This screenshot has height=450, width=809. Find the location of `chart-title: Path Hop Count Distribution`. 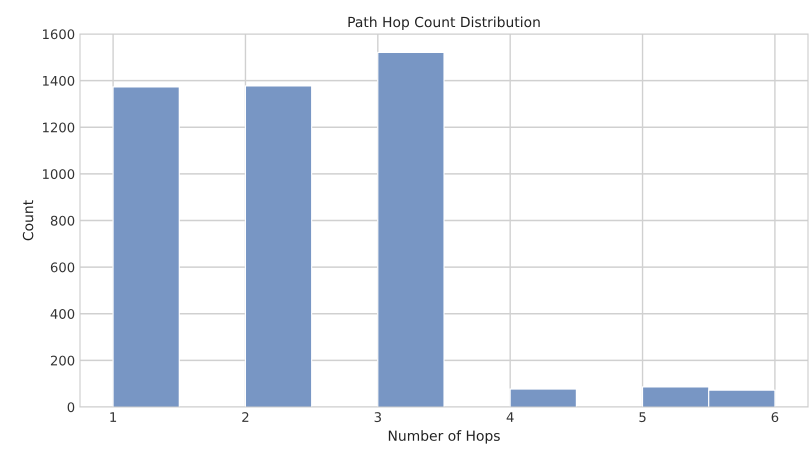

chart-title: Path Hop Count Distribution is located at coordinates (444, 23).